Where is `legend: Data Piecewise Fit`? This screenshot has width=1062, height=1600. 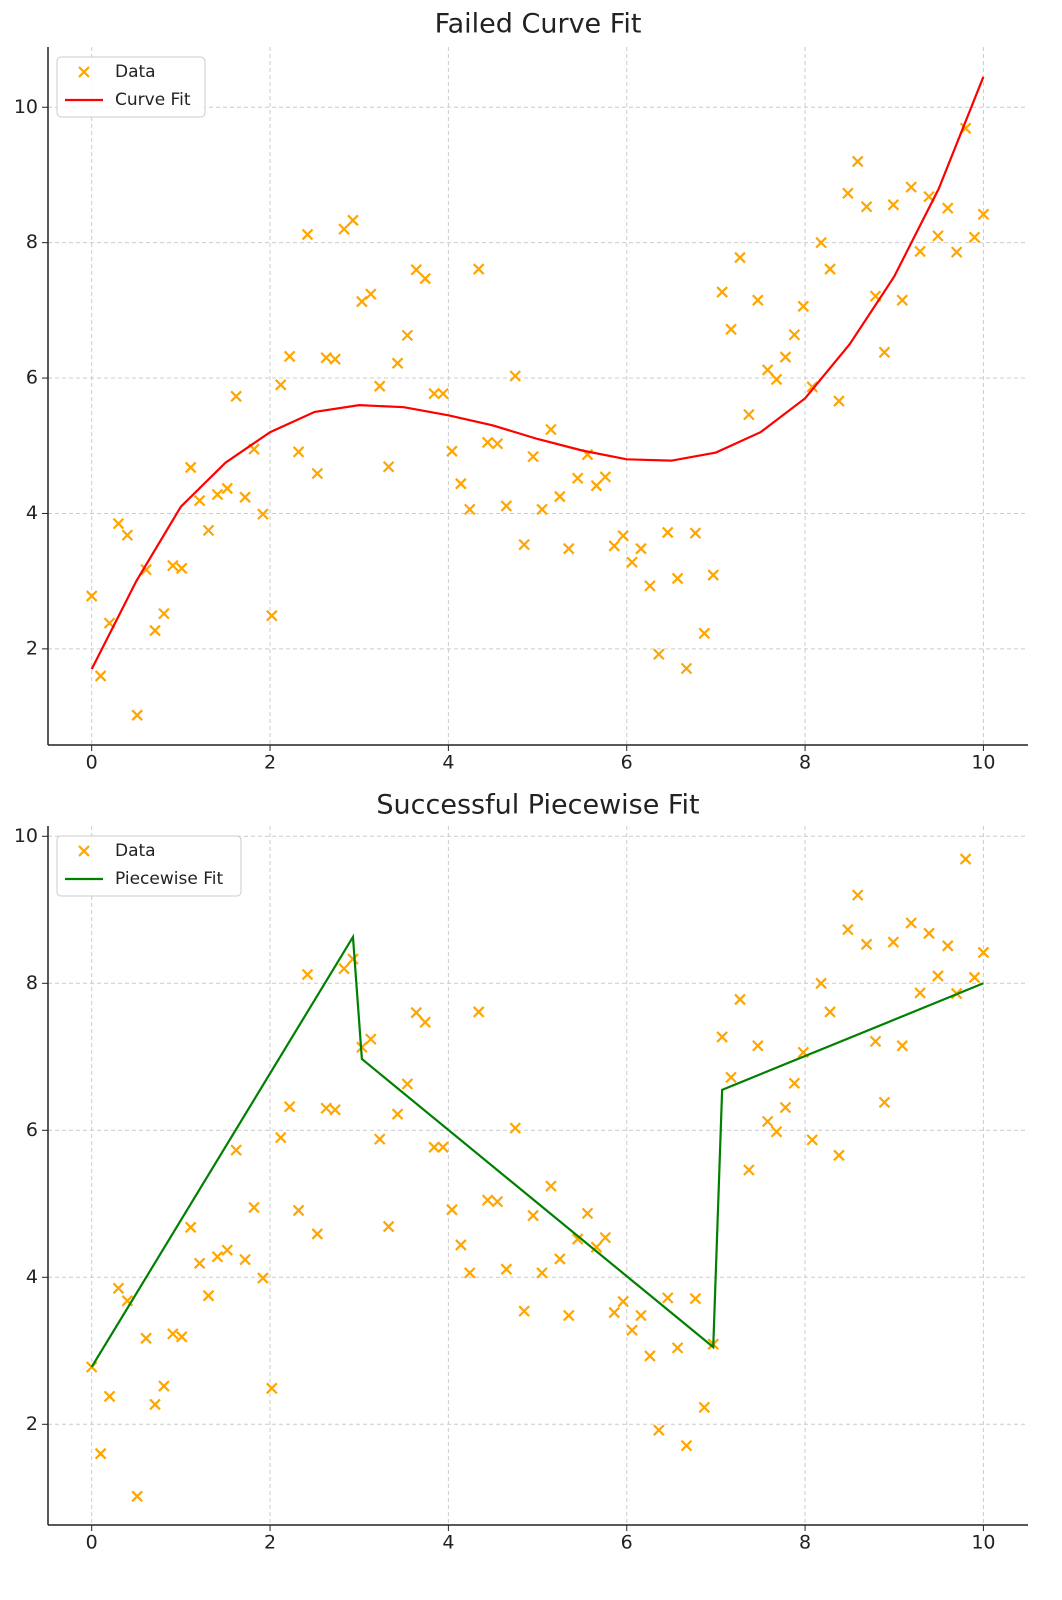 legend: Data Piecewise Fit is located at coordinates (149, 866).